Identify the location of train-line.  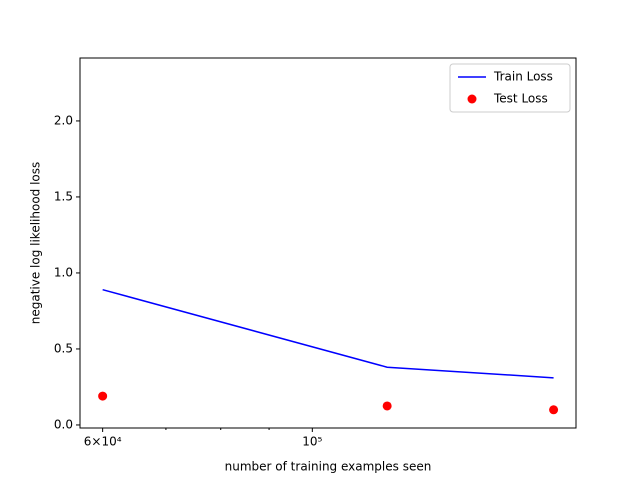
(328, 333).